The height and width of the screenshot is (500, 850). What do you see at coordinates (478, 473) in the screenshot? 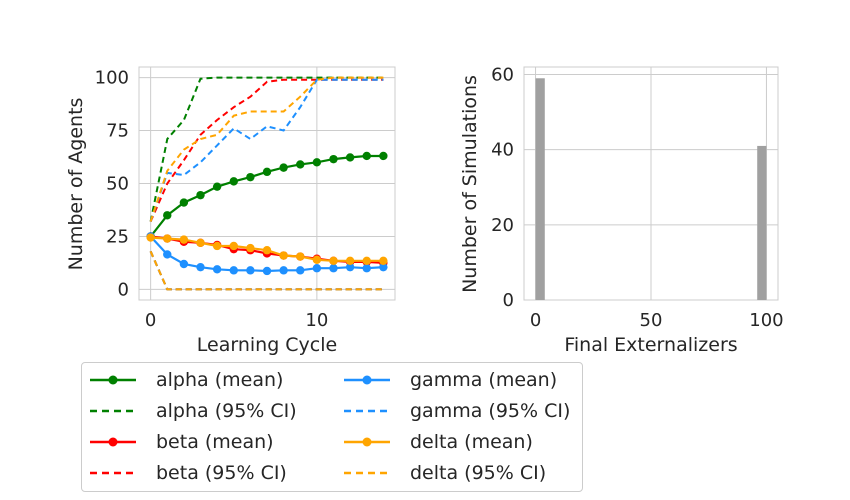
I see `legend-label: delta (95% CI)` at bounding box center [478, 473].